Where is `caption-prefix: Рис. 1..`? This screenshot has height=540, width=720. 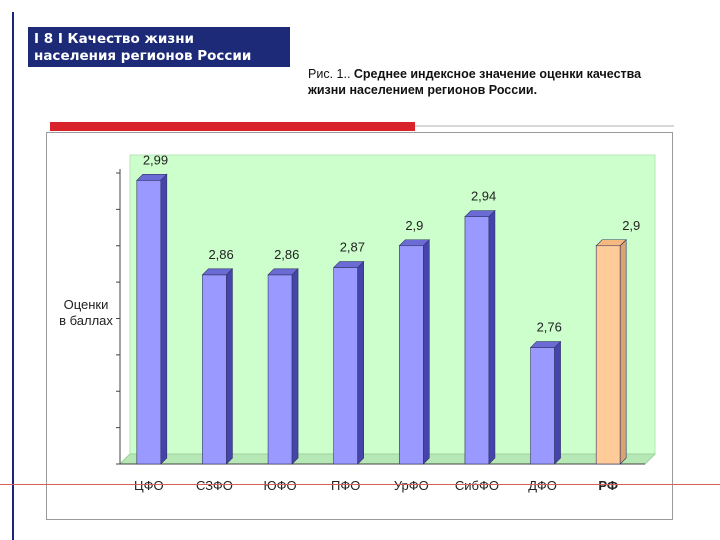
caption-prefix: Рис. 1.. is located at coordinates (331, 74).